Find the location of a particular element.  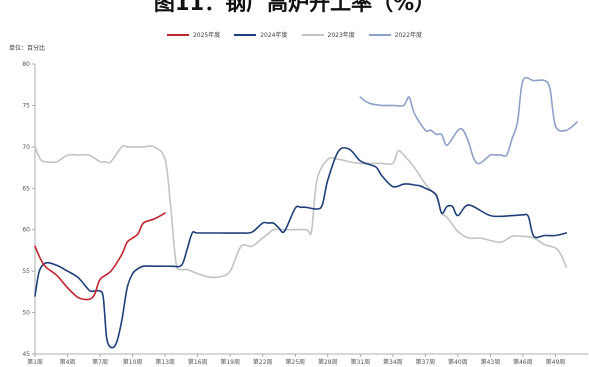

series-line-2022 is located at coordinates (468, 120).